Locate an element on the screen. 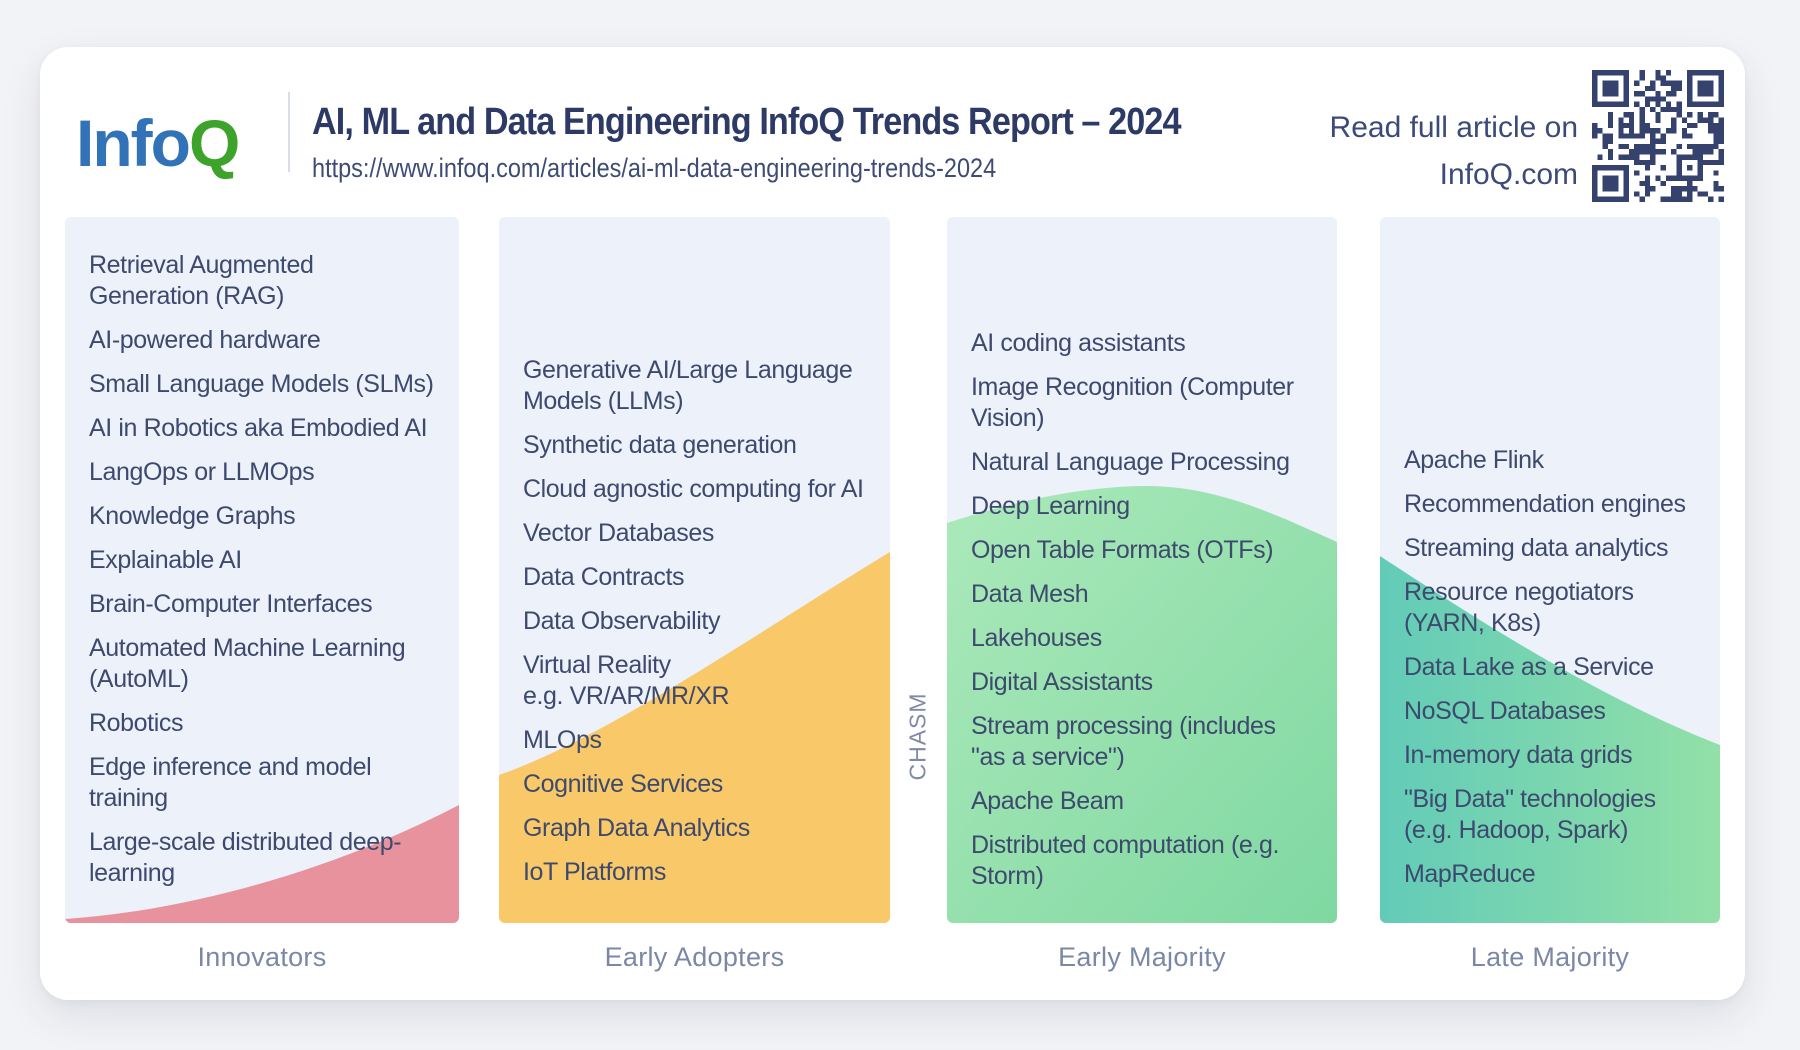  infoq-logo: InfoQ is located at coordinates (158, 143).